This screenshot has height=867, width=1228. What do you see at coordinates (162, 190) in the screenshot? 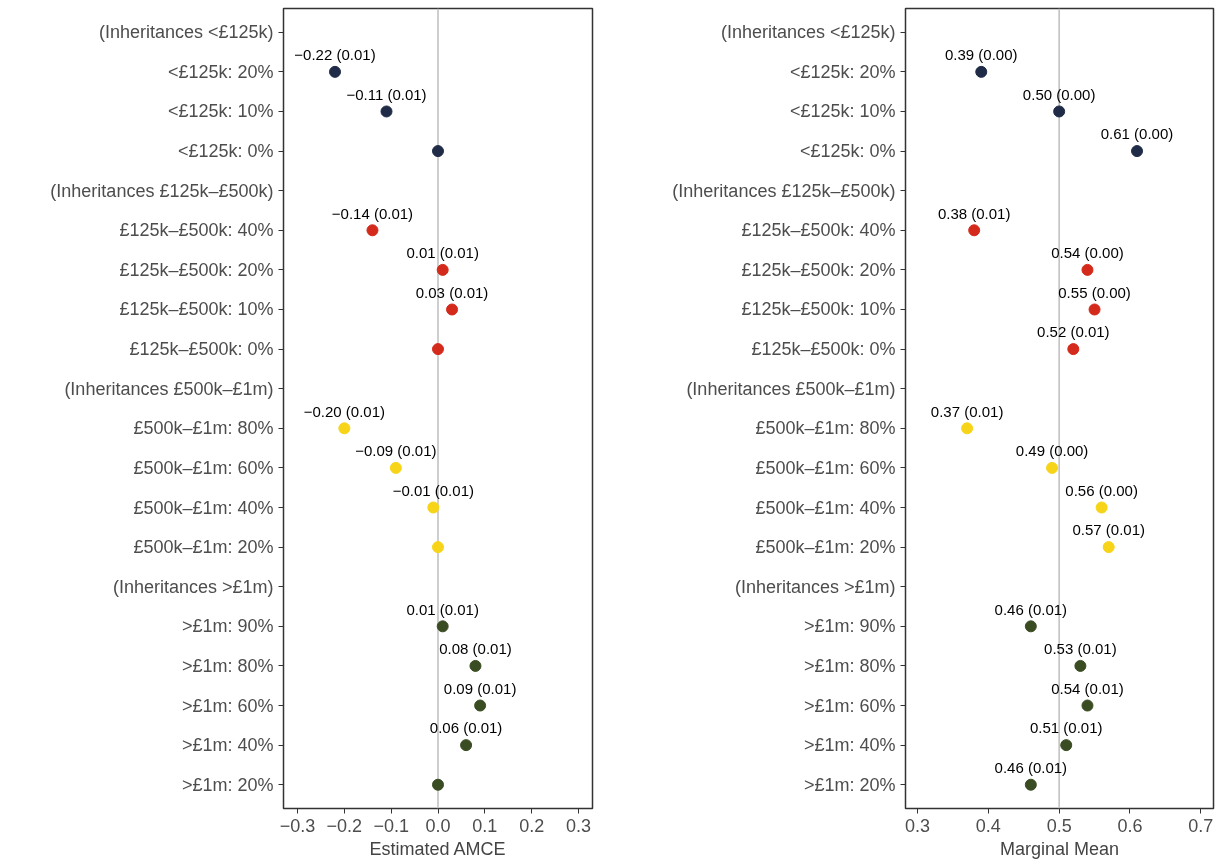
I see `y-tick-label: (Inheritances £125k–£500k)` at bounding box center [162, 190].